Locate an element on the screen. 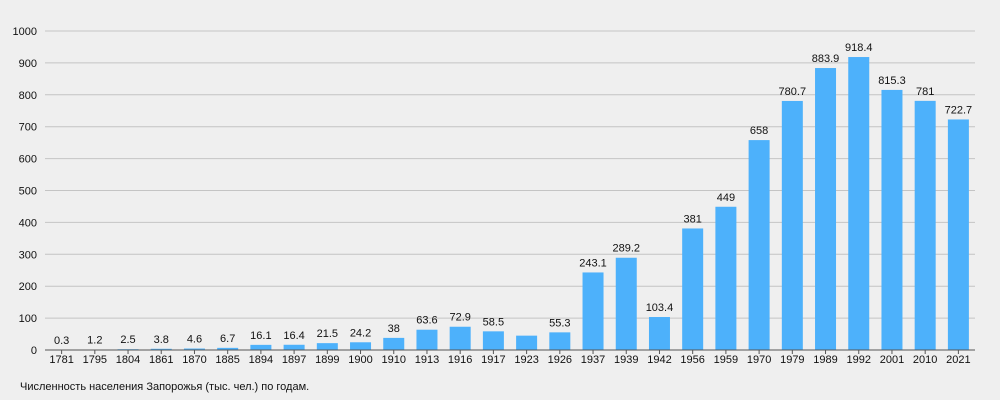  bar-1900 is located at coordinates (361, 346).